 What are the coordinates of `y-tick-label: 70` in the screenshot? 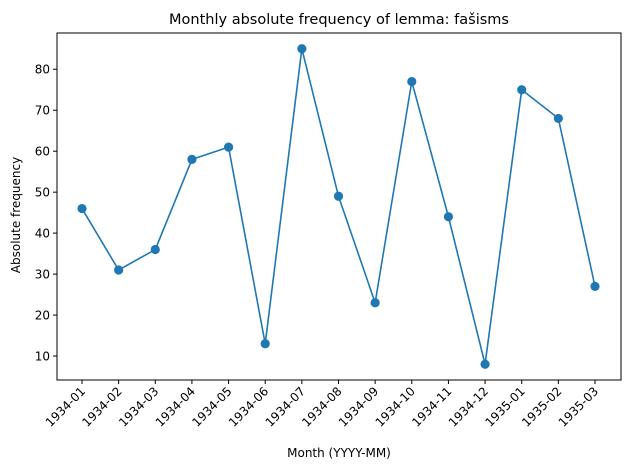 It's located at (42, 111).